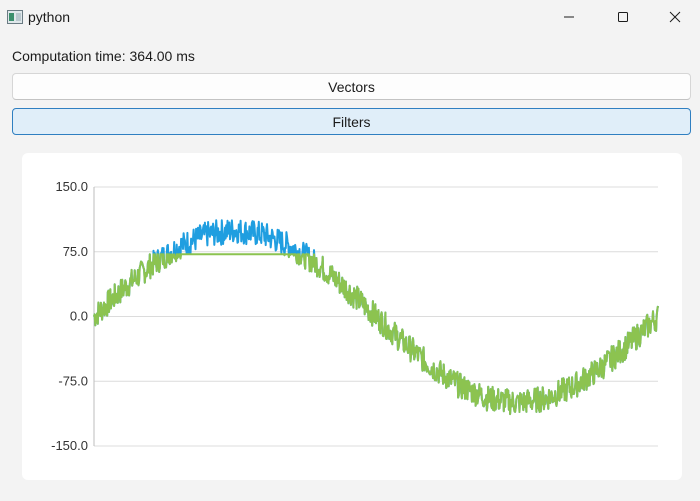  Describe the element at coordinates (79, 316) in the screenshot. I see `y-tick-label-2: 0.0` at that location.